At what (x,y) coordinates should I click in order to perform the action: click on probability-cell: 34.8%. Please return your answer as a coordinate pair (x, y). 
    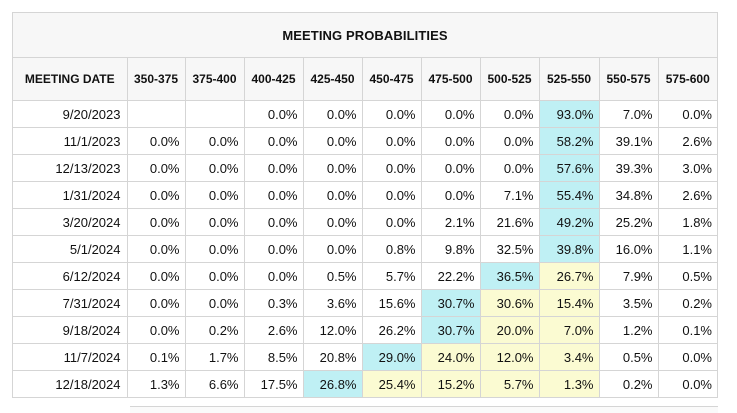
    Looking at the image, I should click on (629, 195).